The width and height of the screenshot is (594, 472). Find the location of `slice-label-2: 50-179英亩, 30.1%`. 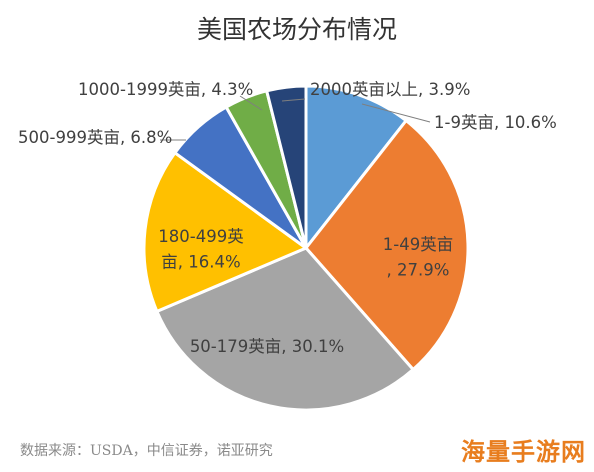

slice-label-2: 50-179英亩, 30.1% is located at coordinates (267, 346).